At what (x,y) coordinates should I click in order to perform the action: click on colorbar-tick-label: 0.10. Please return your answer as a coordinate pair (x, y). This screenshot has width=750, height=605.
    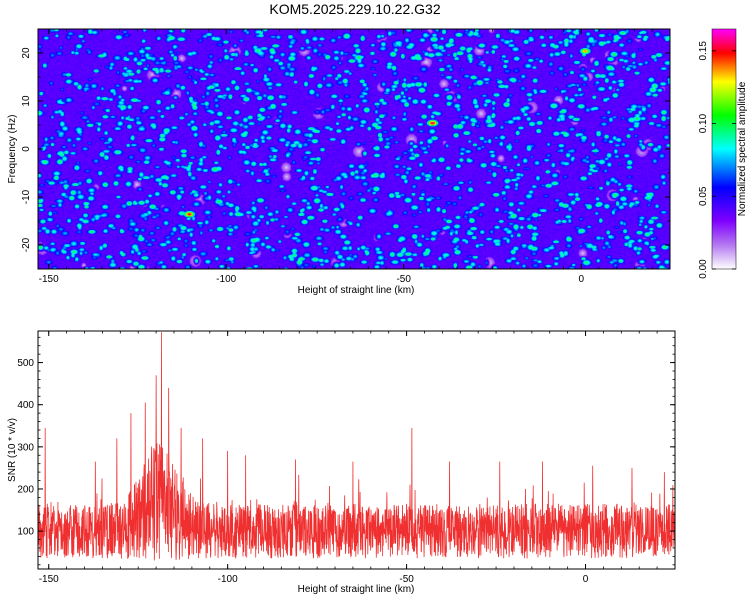
    Looking at the image, I should click on (703, 123).